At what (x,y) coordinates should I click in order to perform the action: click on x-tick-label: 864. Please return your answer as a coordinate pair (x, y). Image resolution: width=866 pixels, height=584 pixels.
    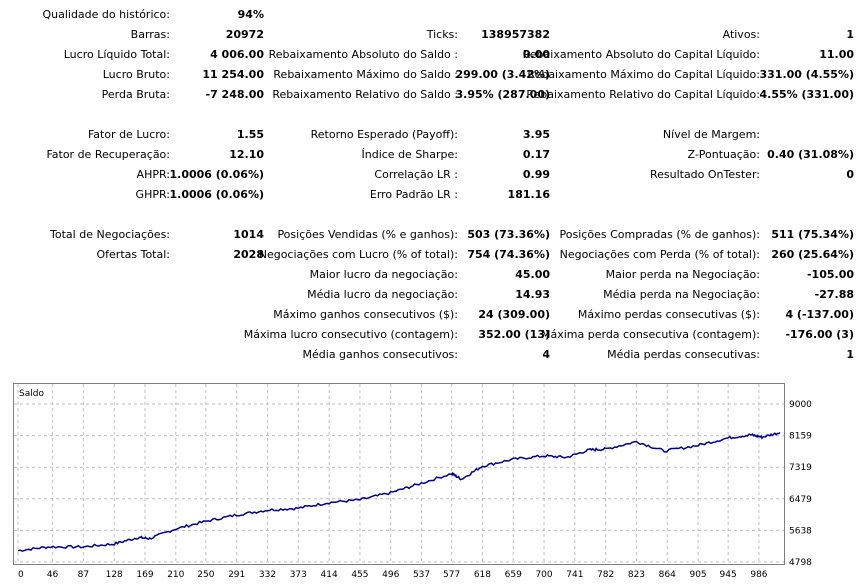
    Looking at the image, I should click on (667, 575).